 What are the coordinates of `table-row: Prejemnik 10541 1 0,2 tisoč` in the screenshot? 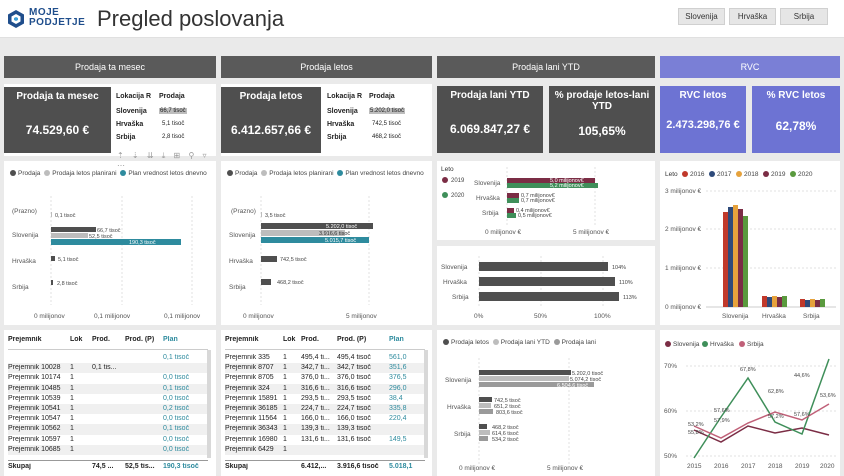 It's located at (108, 409).